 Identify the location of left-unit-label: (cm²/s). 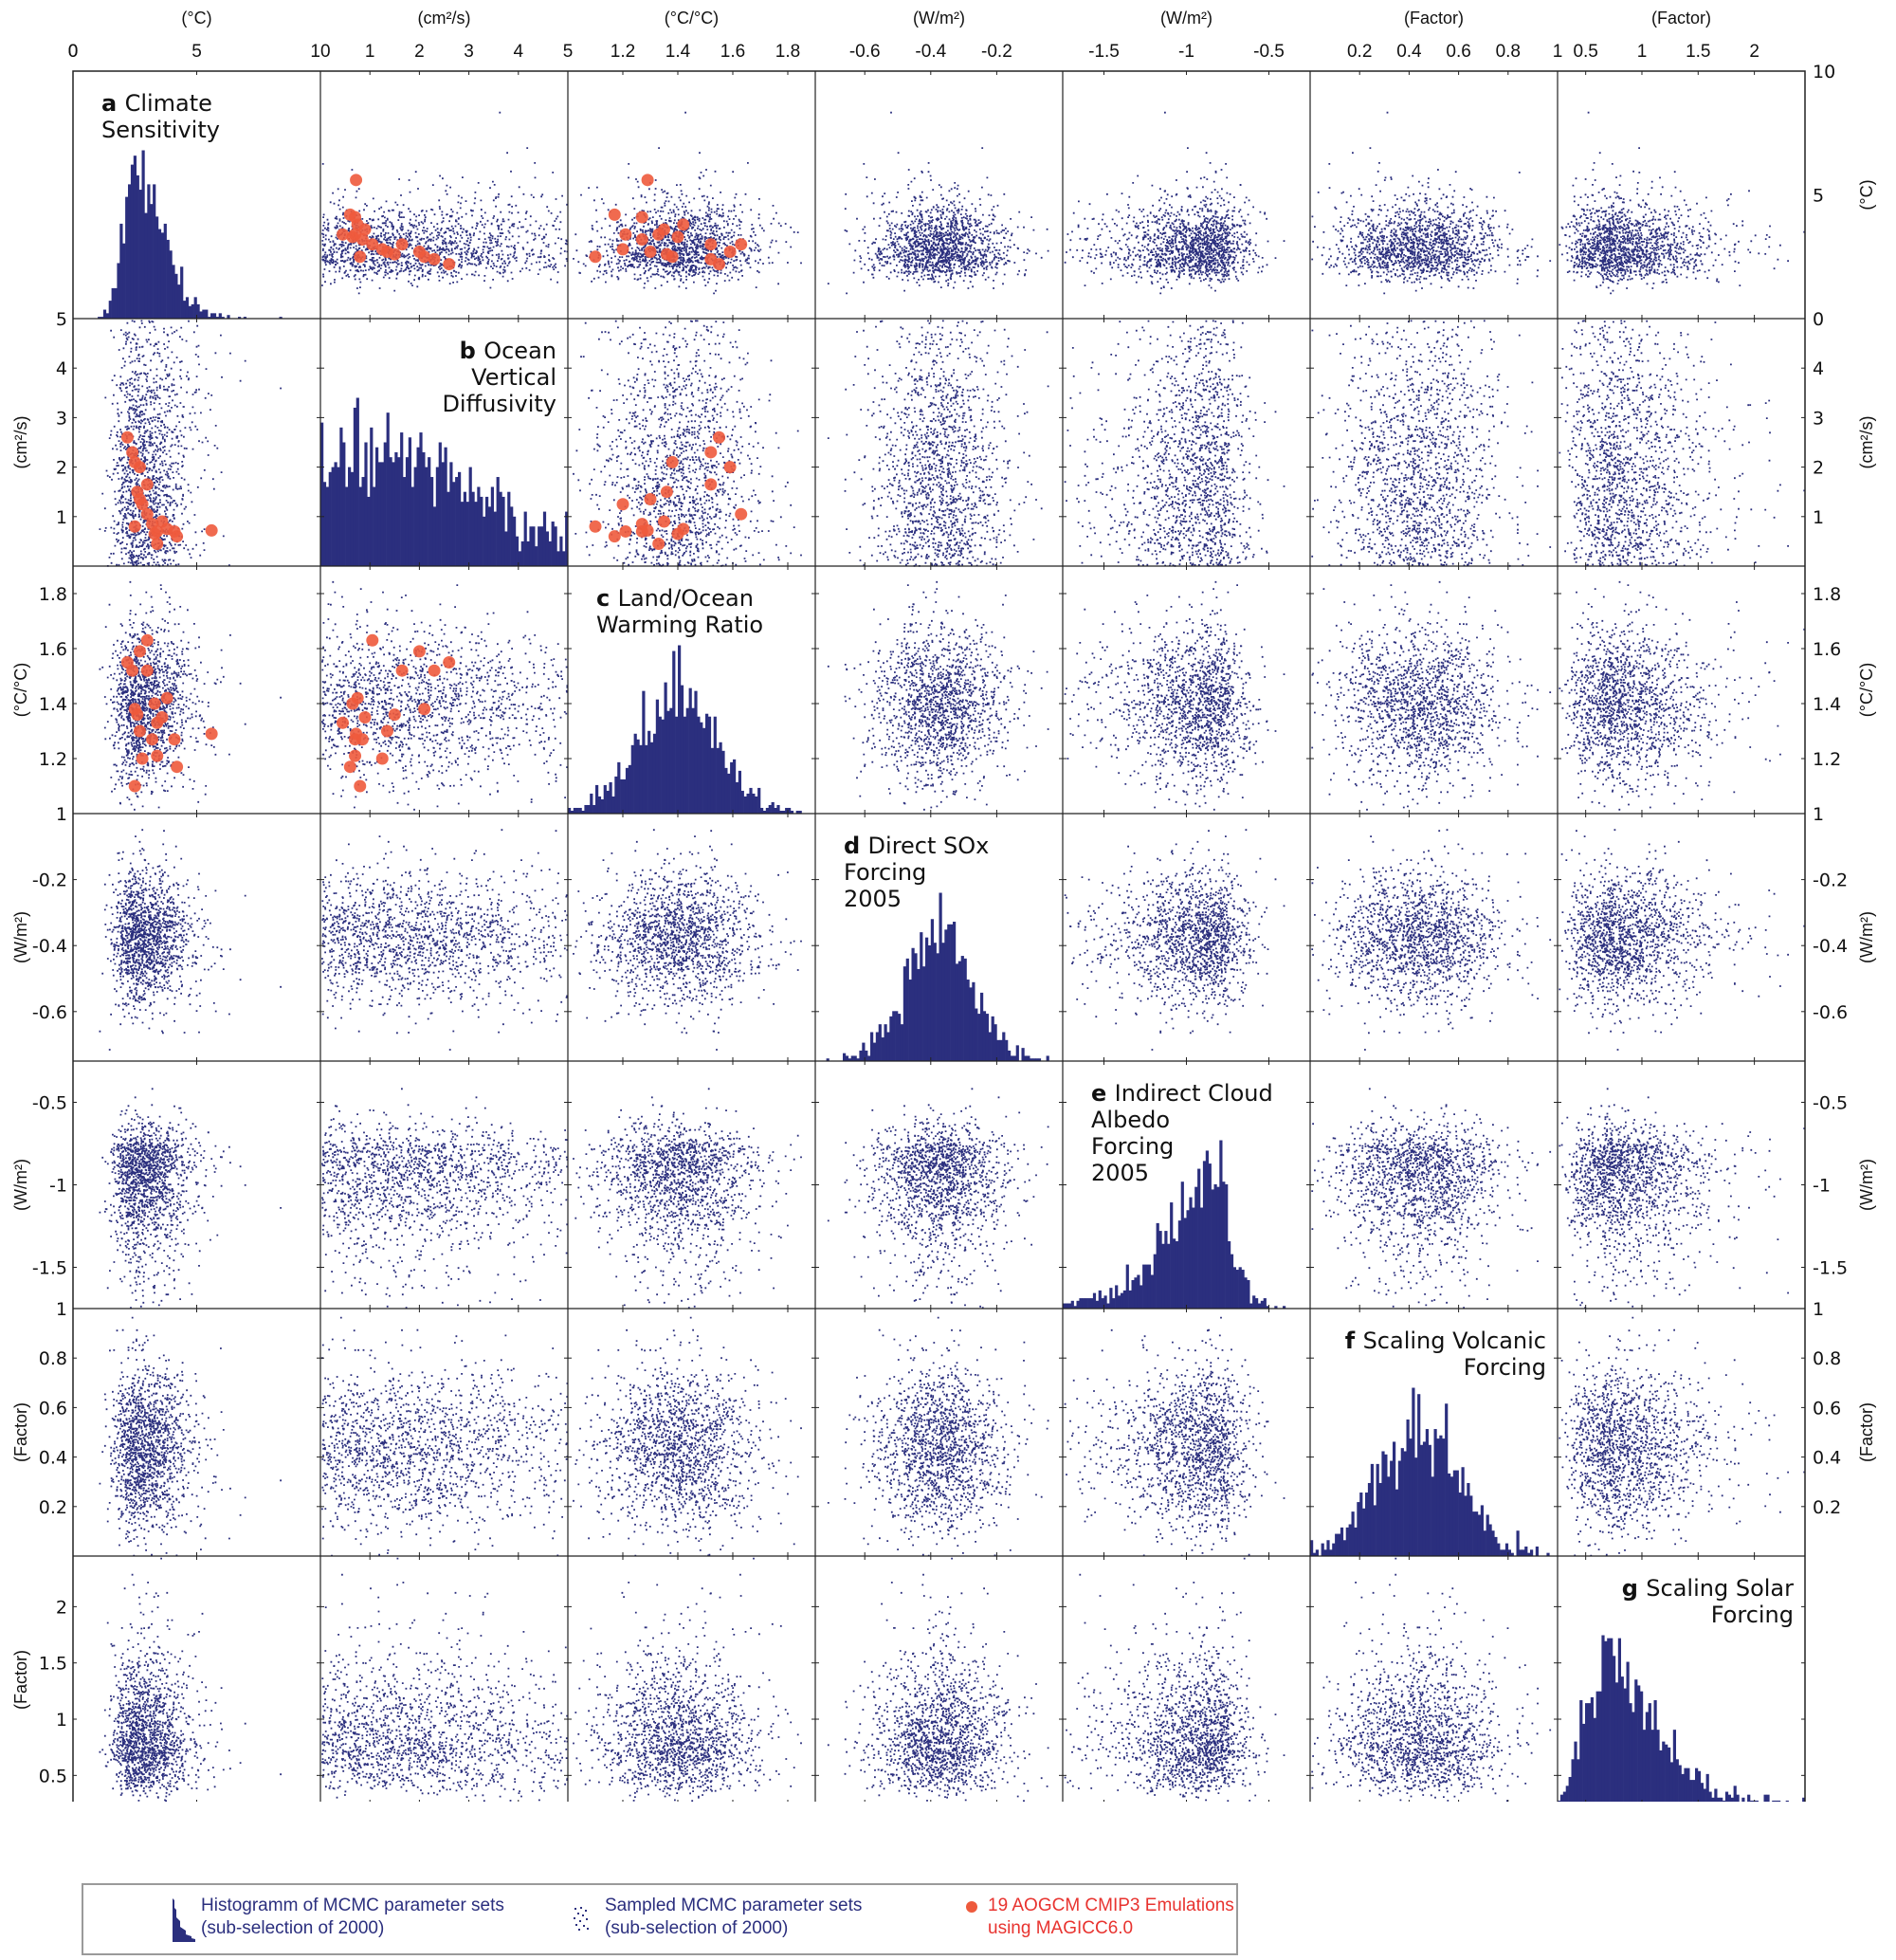
(20, 442).